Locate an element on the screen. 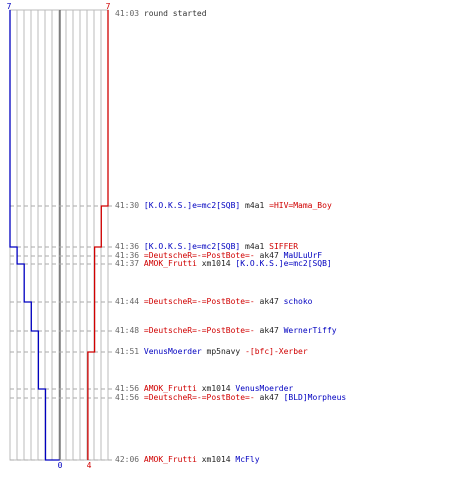  event-text: round started is located at coordinates (175, 13).